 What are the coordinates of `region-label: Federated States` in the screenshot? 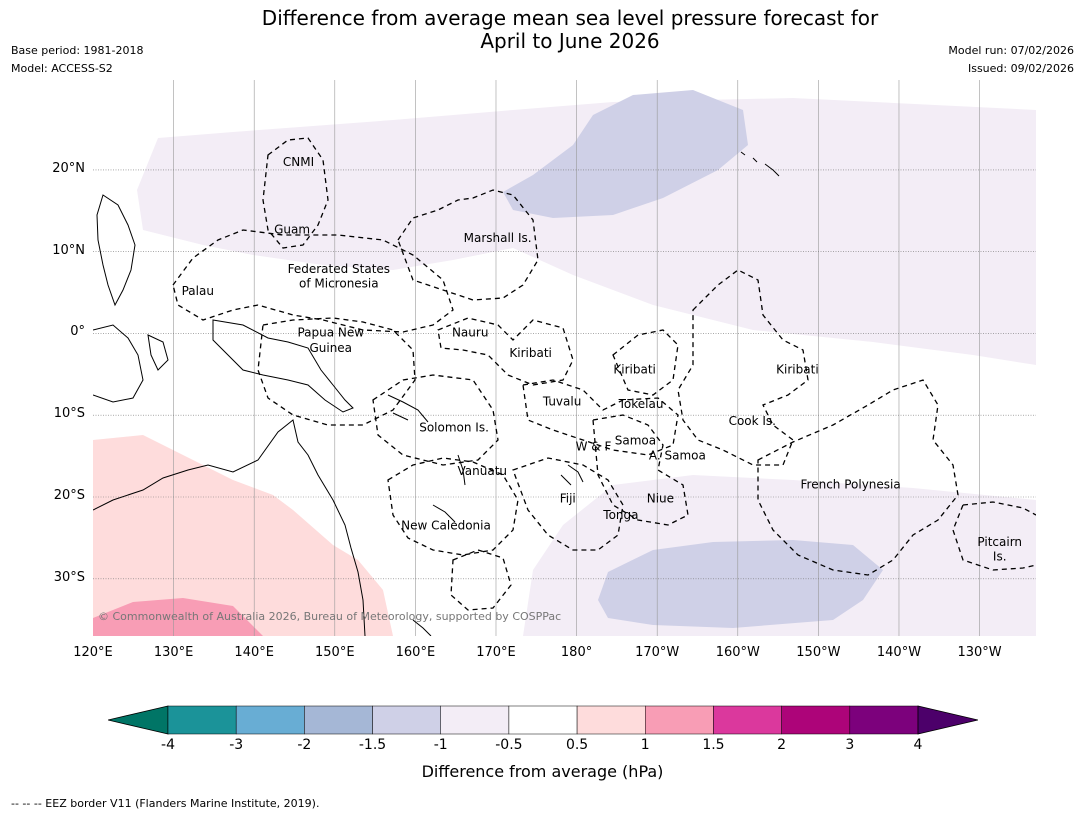 It's located at (339, 269).